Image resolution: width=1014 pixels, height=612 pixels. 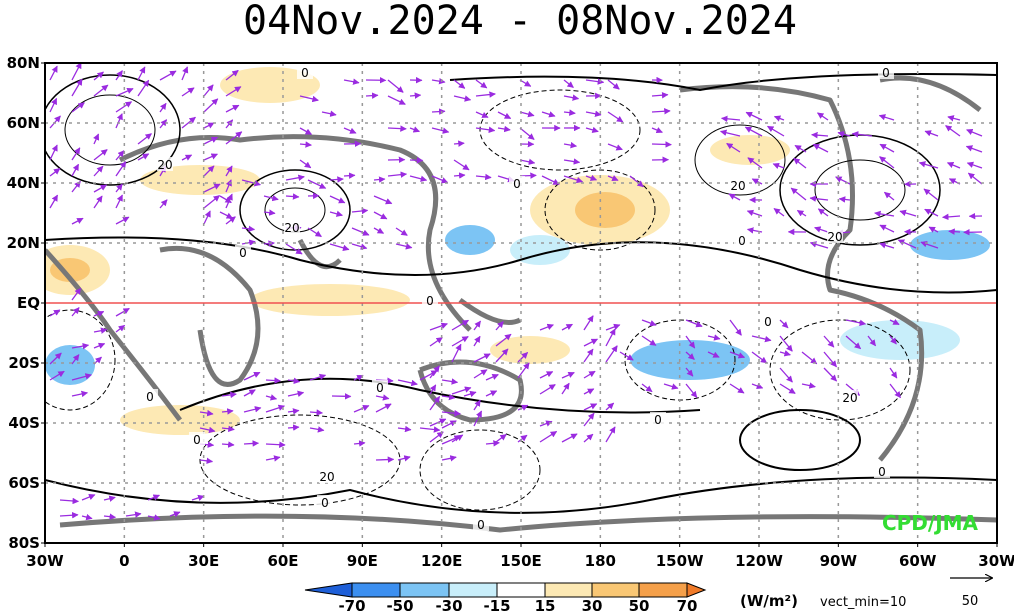 I want to click on lon-label: 30W, so click(x=45, y=561).